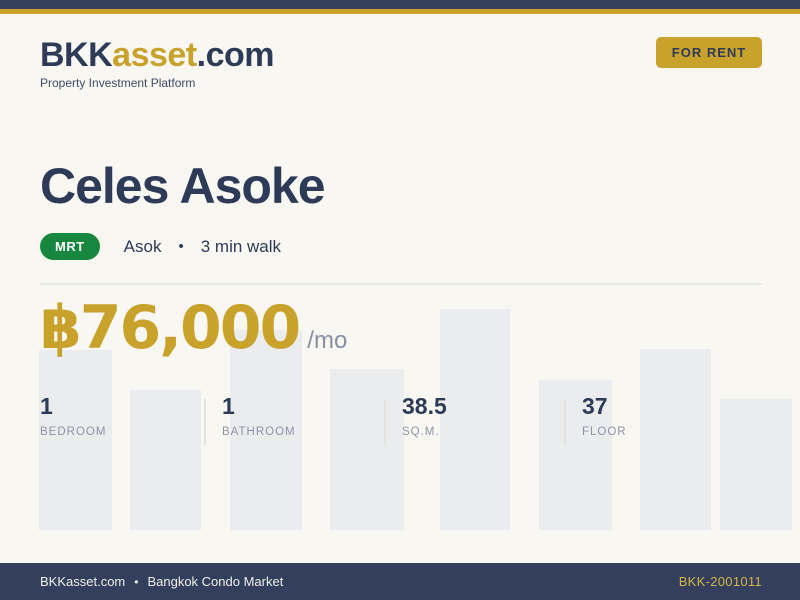 This screenshot has width=800, height=600. I want to click on stat-label: FLOOR, so click(604, 432).